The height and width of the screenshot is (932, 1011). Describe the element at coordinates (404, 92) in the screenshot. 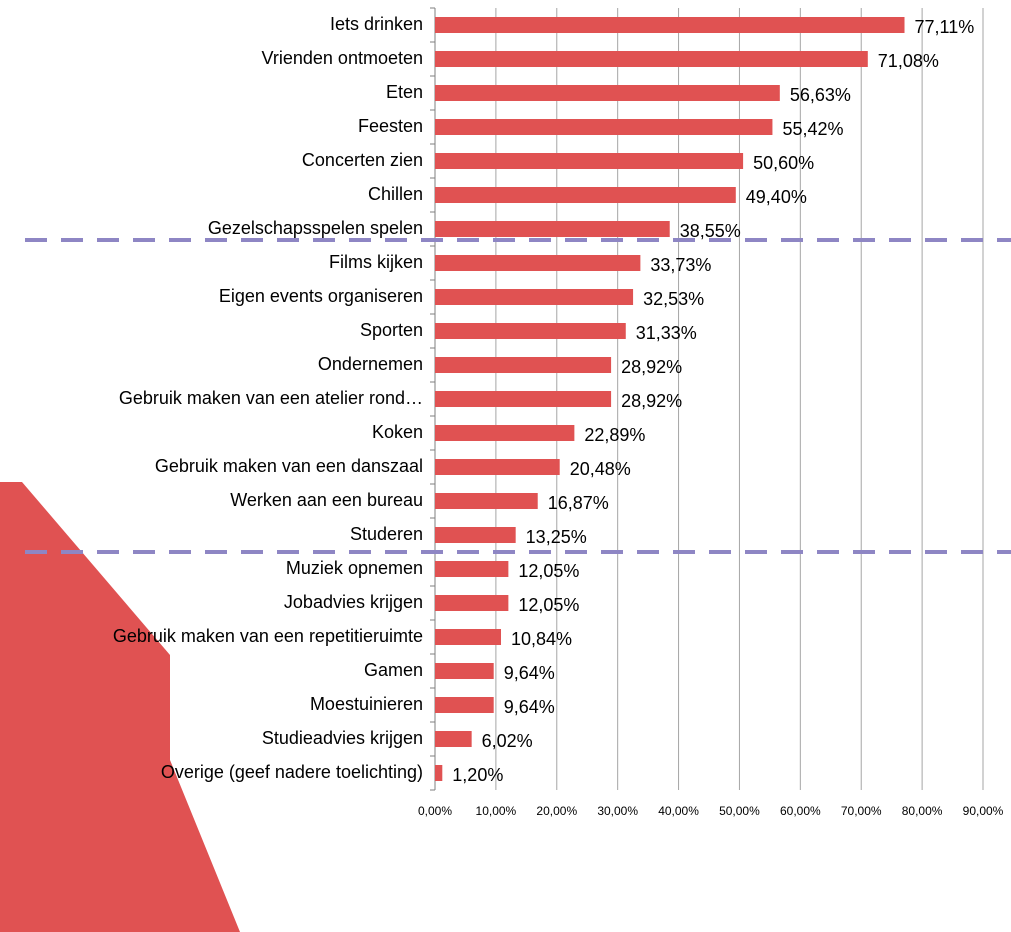

I see `y-tick-label: Eten` at that location.